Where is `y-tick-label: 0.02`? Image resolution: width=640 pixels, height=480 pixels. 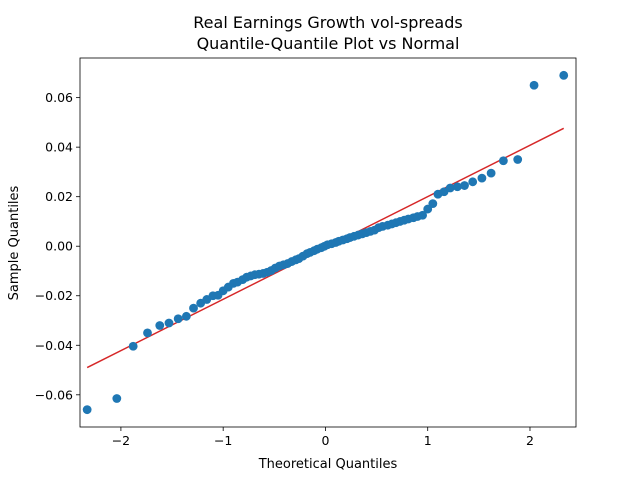 y-tick-label: 0.02 is located at coordinates (59, 196).